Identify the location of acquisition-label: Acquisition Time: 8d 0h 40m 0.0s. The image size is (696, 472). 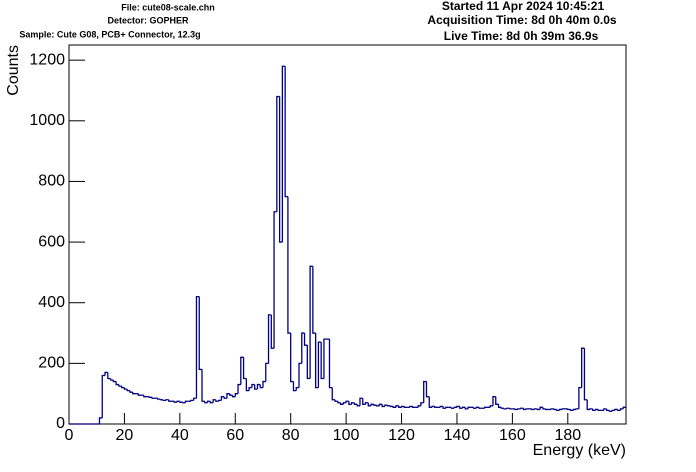
(521, 20).